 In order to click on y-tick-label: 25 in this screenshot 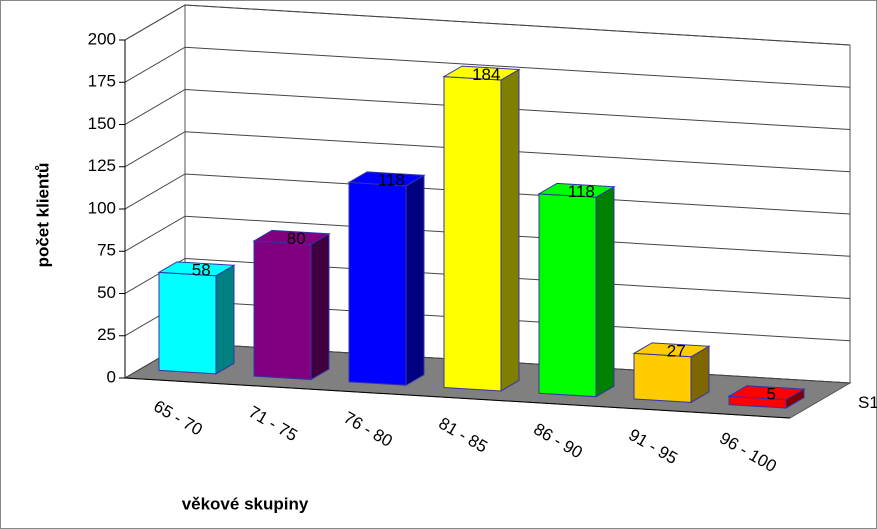, I will do `click(106, 334)`.